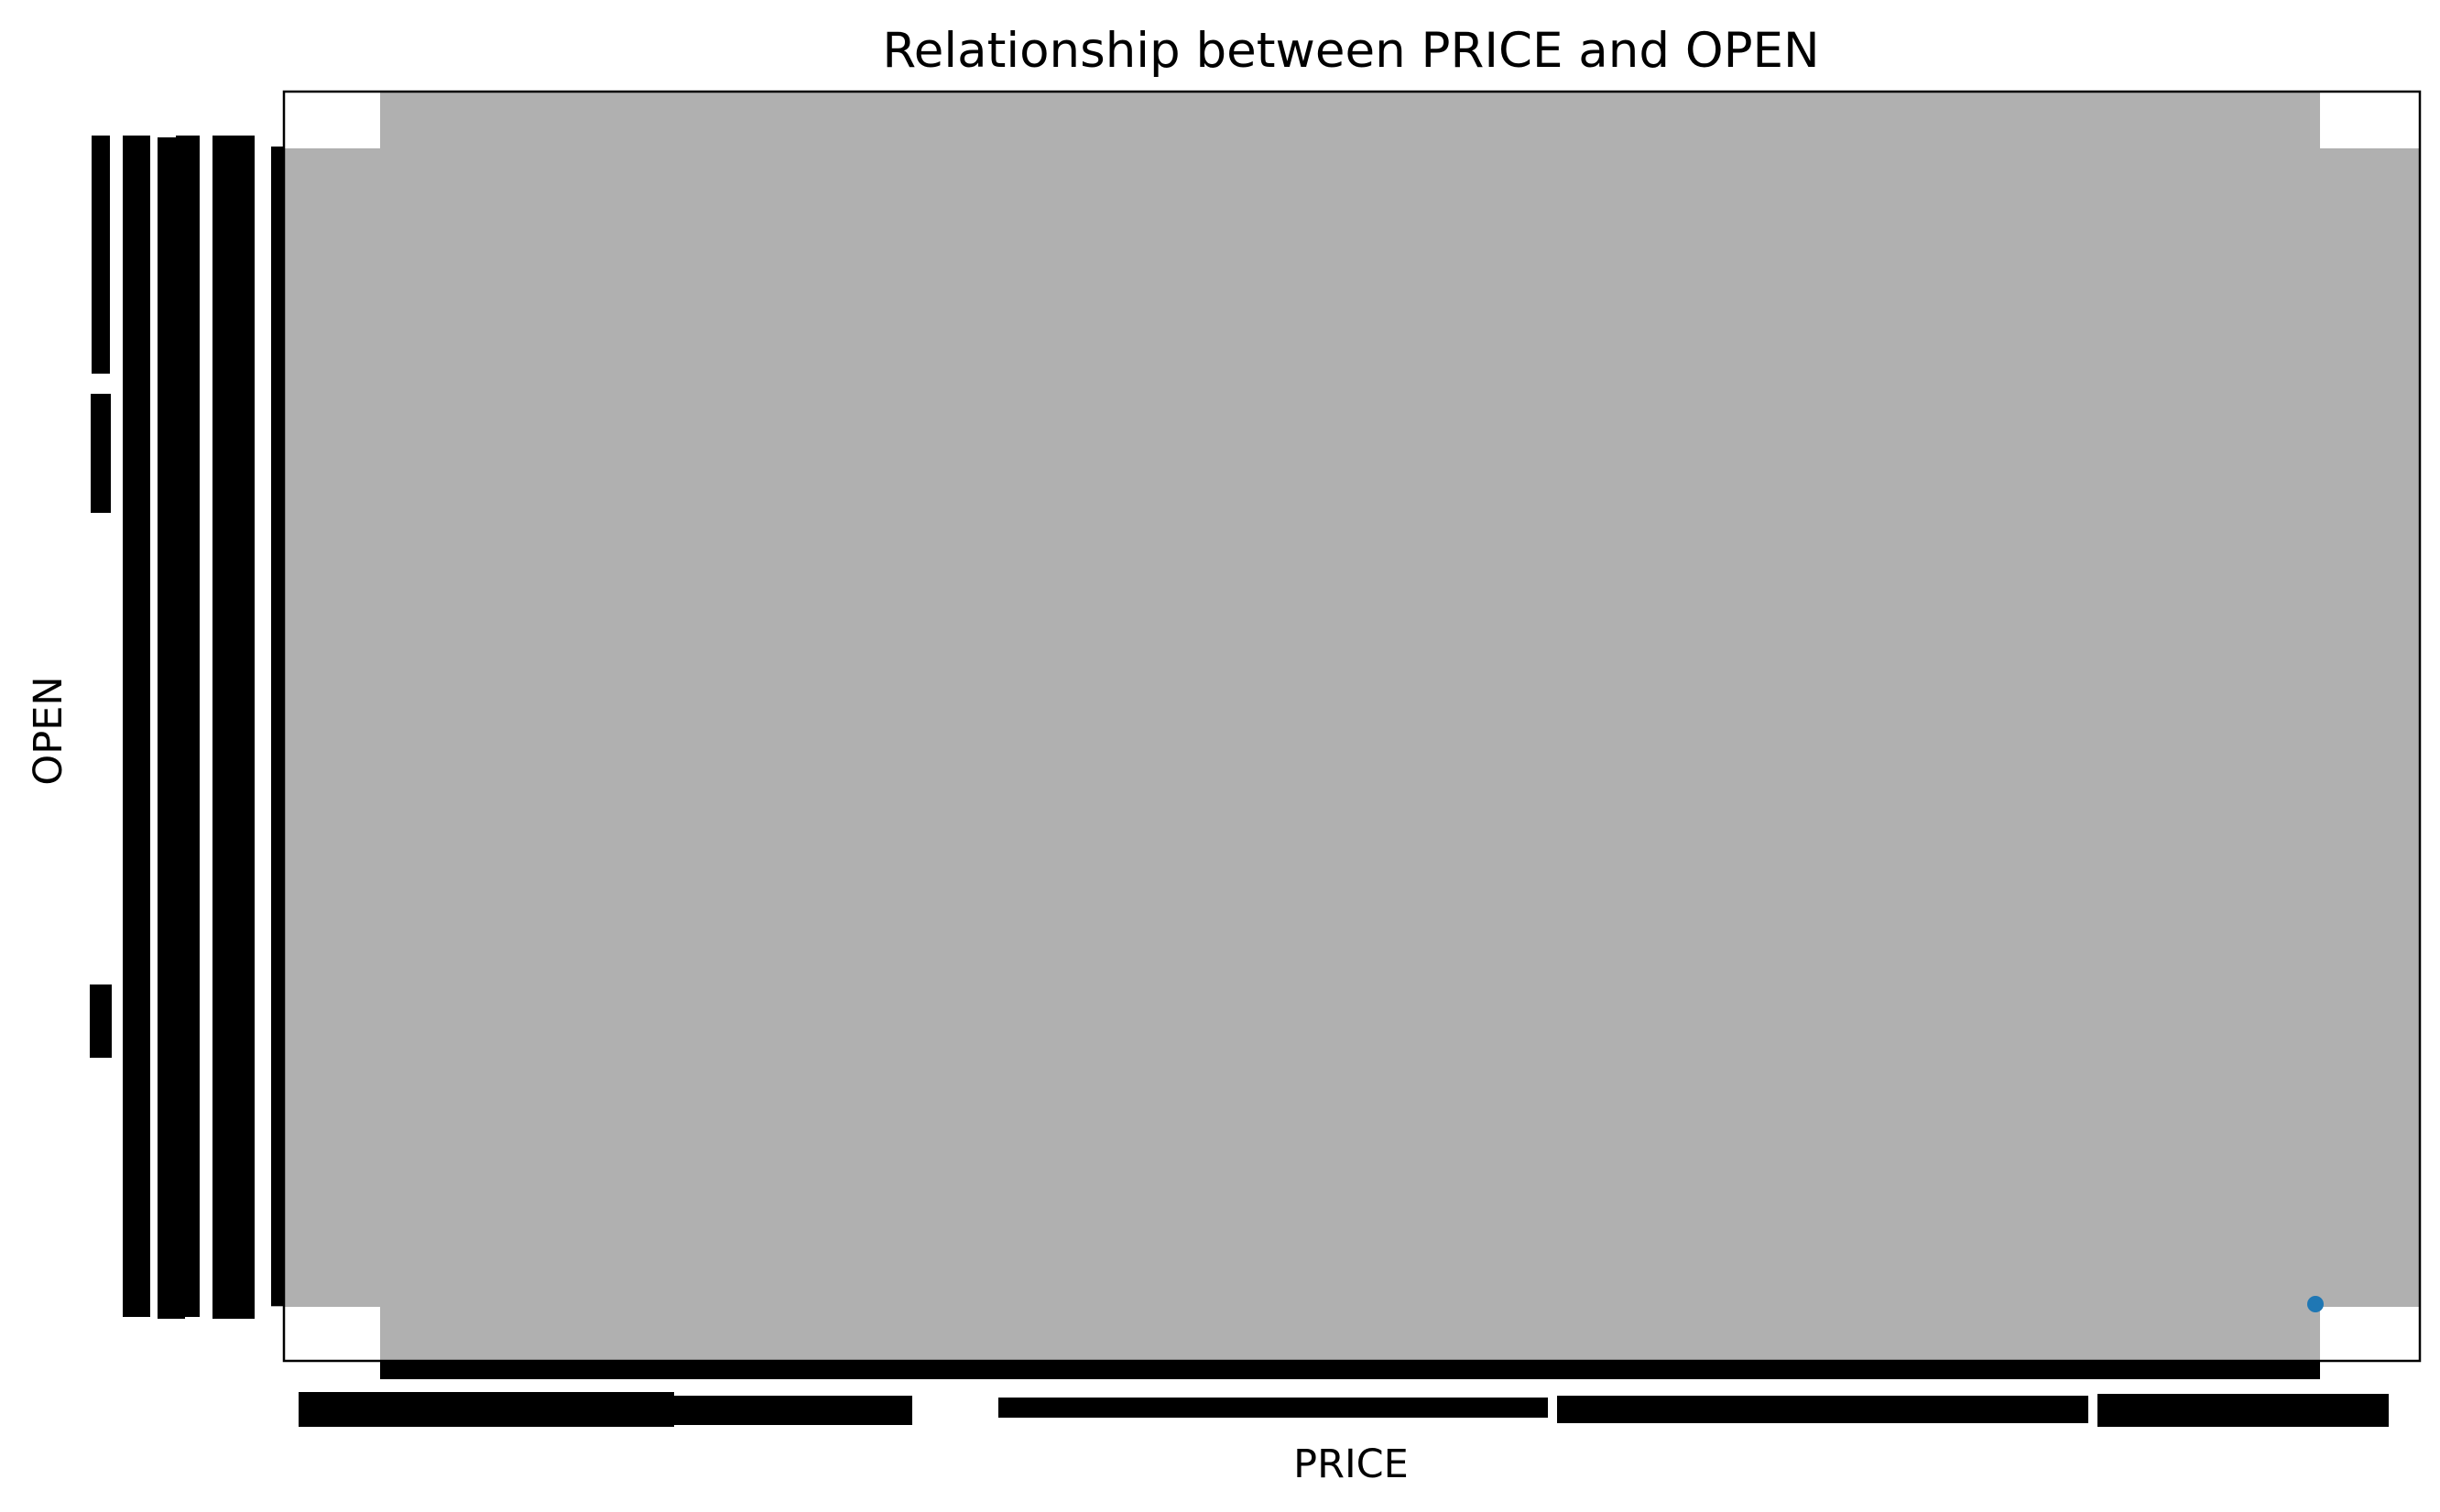 This screenshot has height=1512, width=2440. I want to click on x-tick-labels, so click(1344, 1409).